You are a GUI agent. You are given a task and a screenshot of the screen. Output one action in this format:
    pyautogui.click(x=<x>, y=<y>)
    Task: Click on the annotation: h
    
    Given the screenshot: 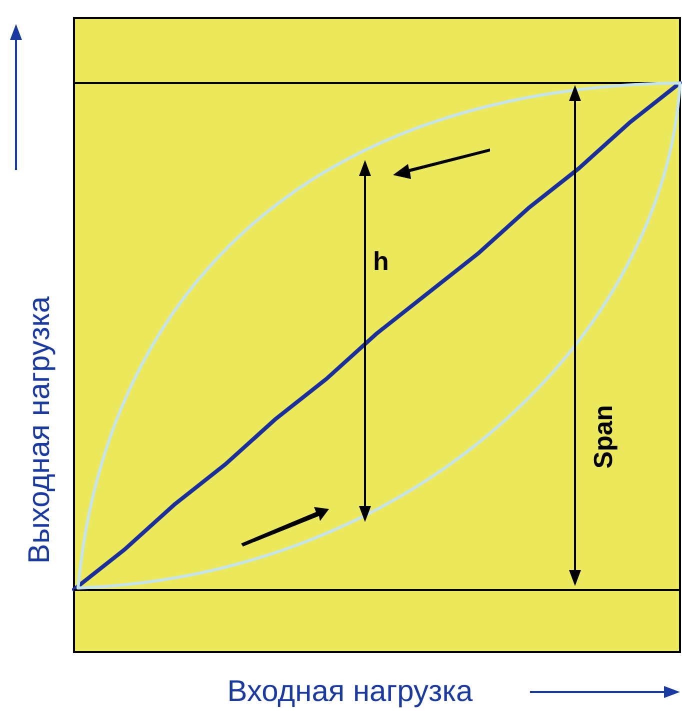 What is the action you would take?
    pyautogui.click(x=381, y=261)
    